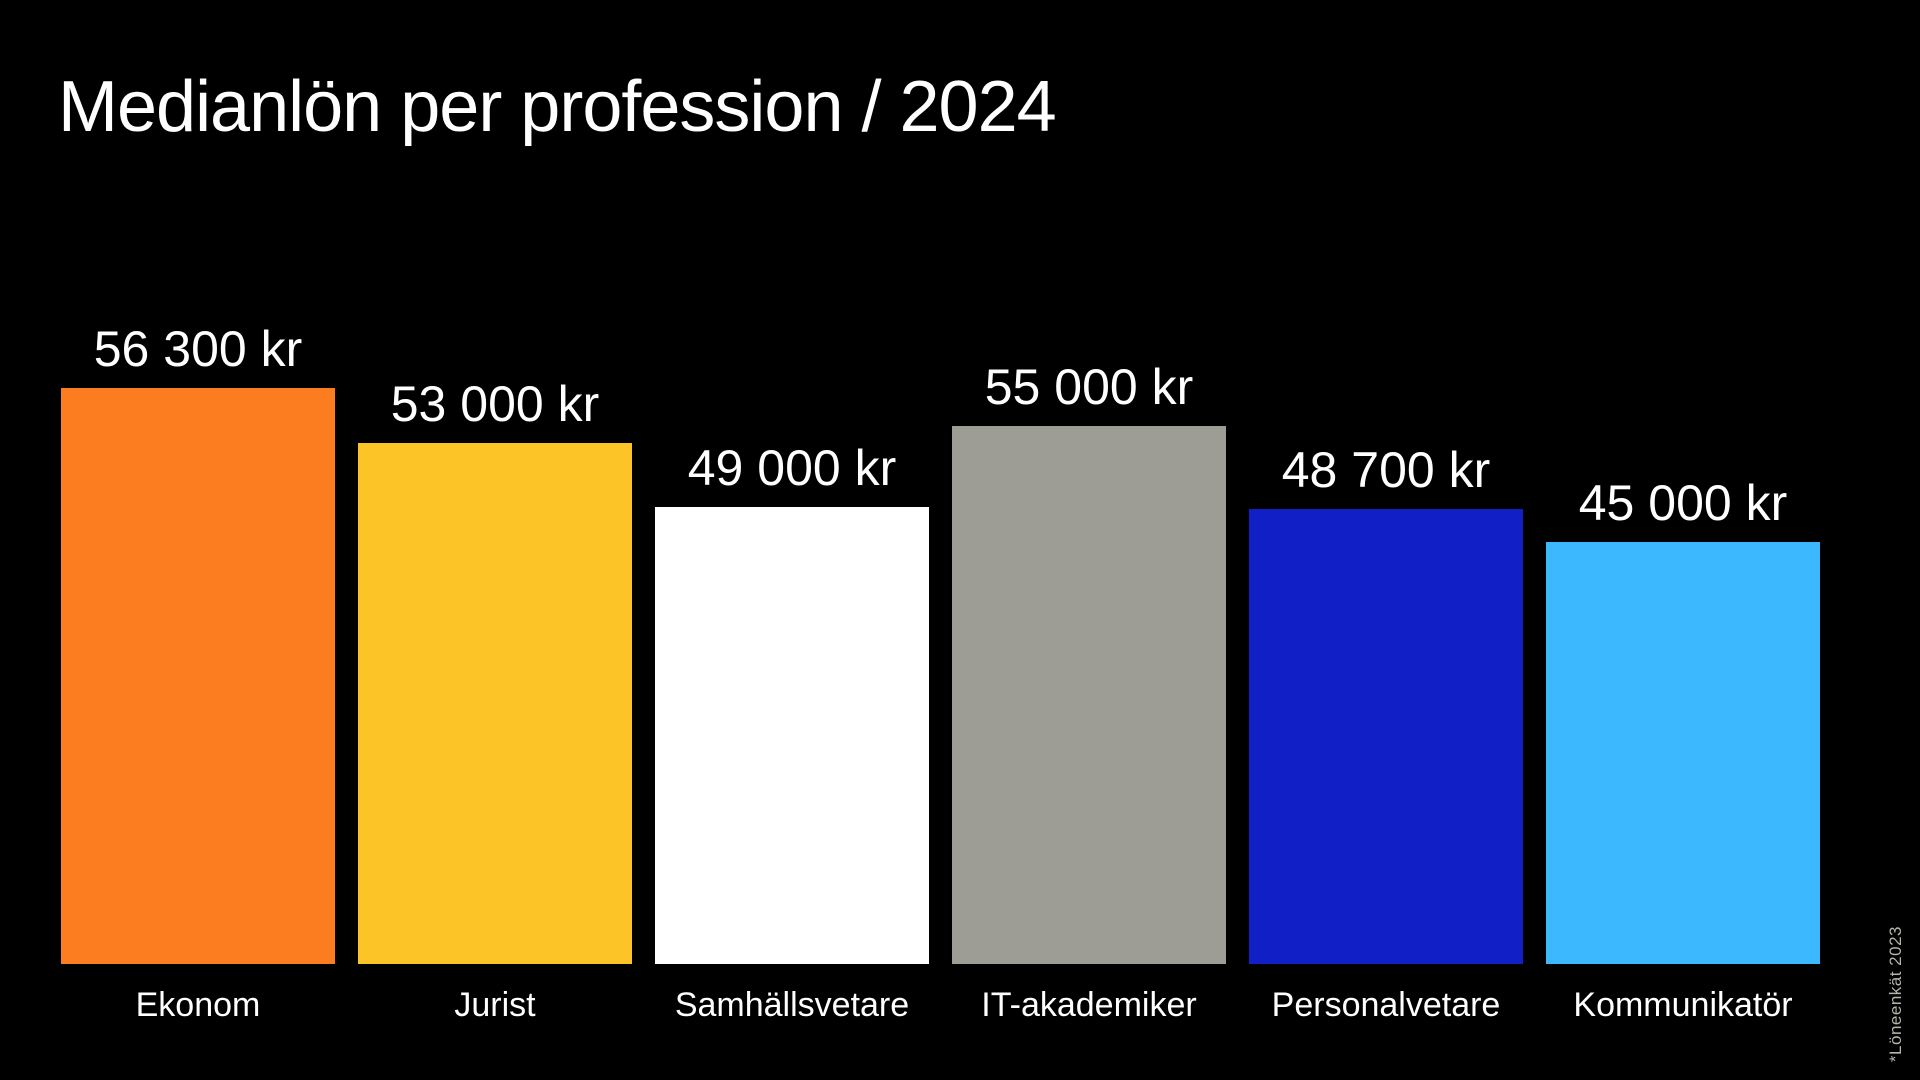 The image size is (1920, 1080). Describe the element at coordinates (495, 404) in the screenshot. I see `bar-value-label: 53 000 kr` at that location.